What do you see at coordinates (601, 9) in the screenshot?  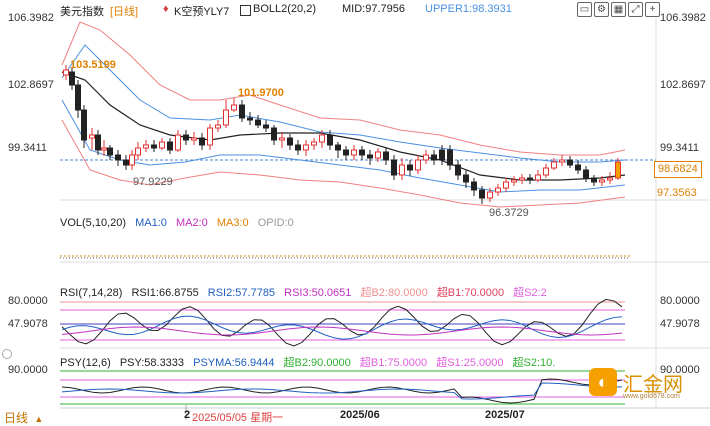 I see `settings-icon: ⚙` at bounding box center [601, 9].